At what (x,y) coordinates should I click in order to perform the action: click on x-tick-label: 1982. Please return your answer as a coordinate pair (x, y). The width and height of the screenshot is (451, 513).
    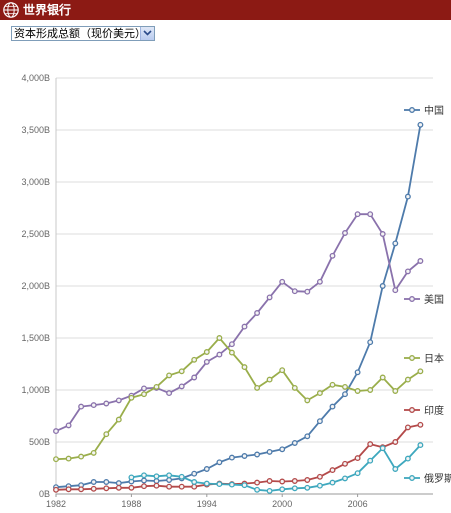
    Looking at the image, I should click on (56, 504).